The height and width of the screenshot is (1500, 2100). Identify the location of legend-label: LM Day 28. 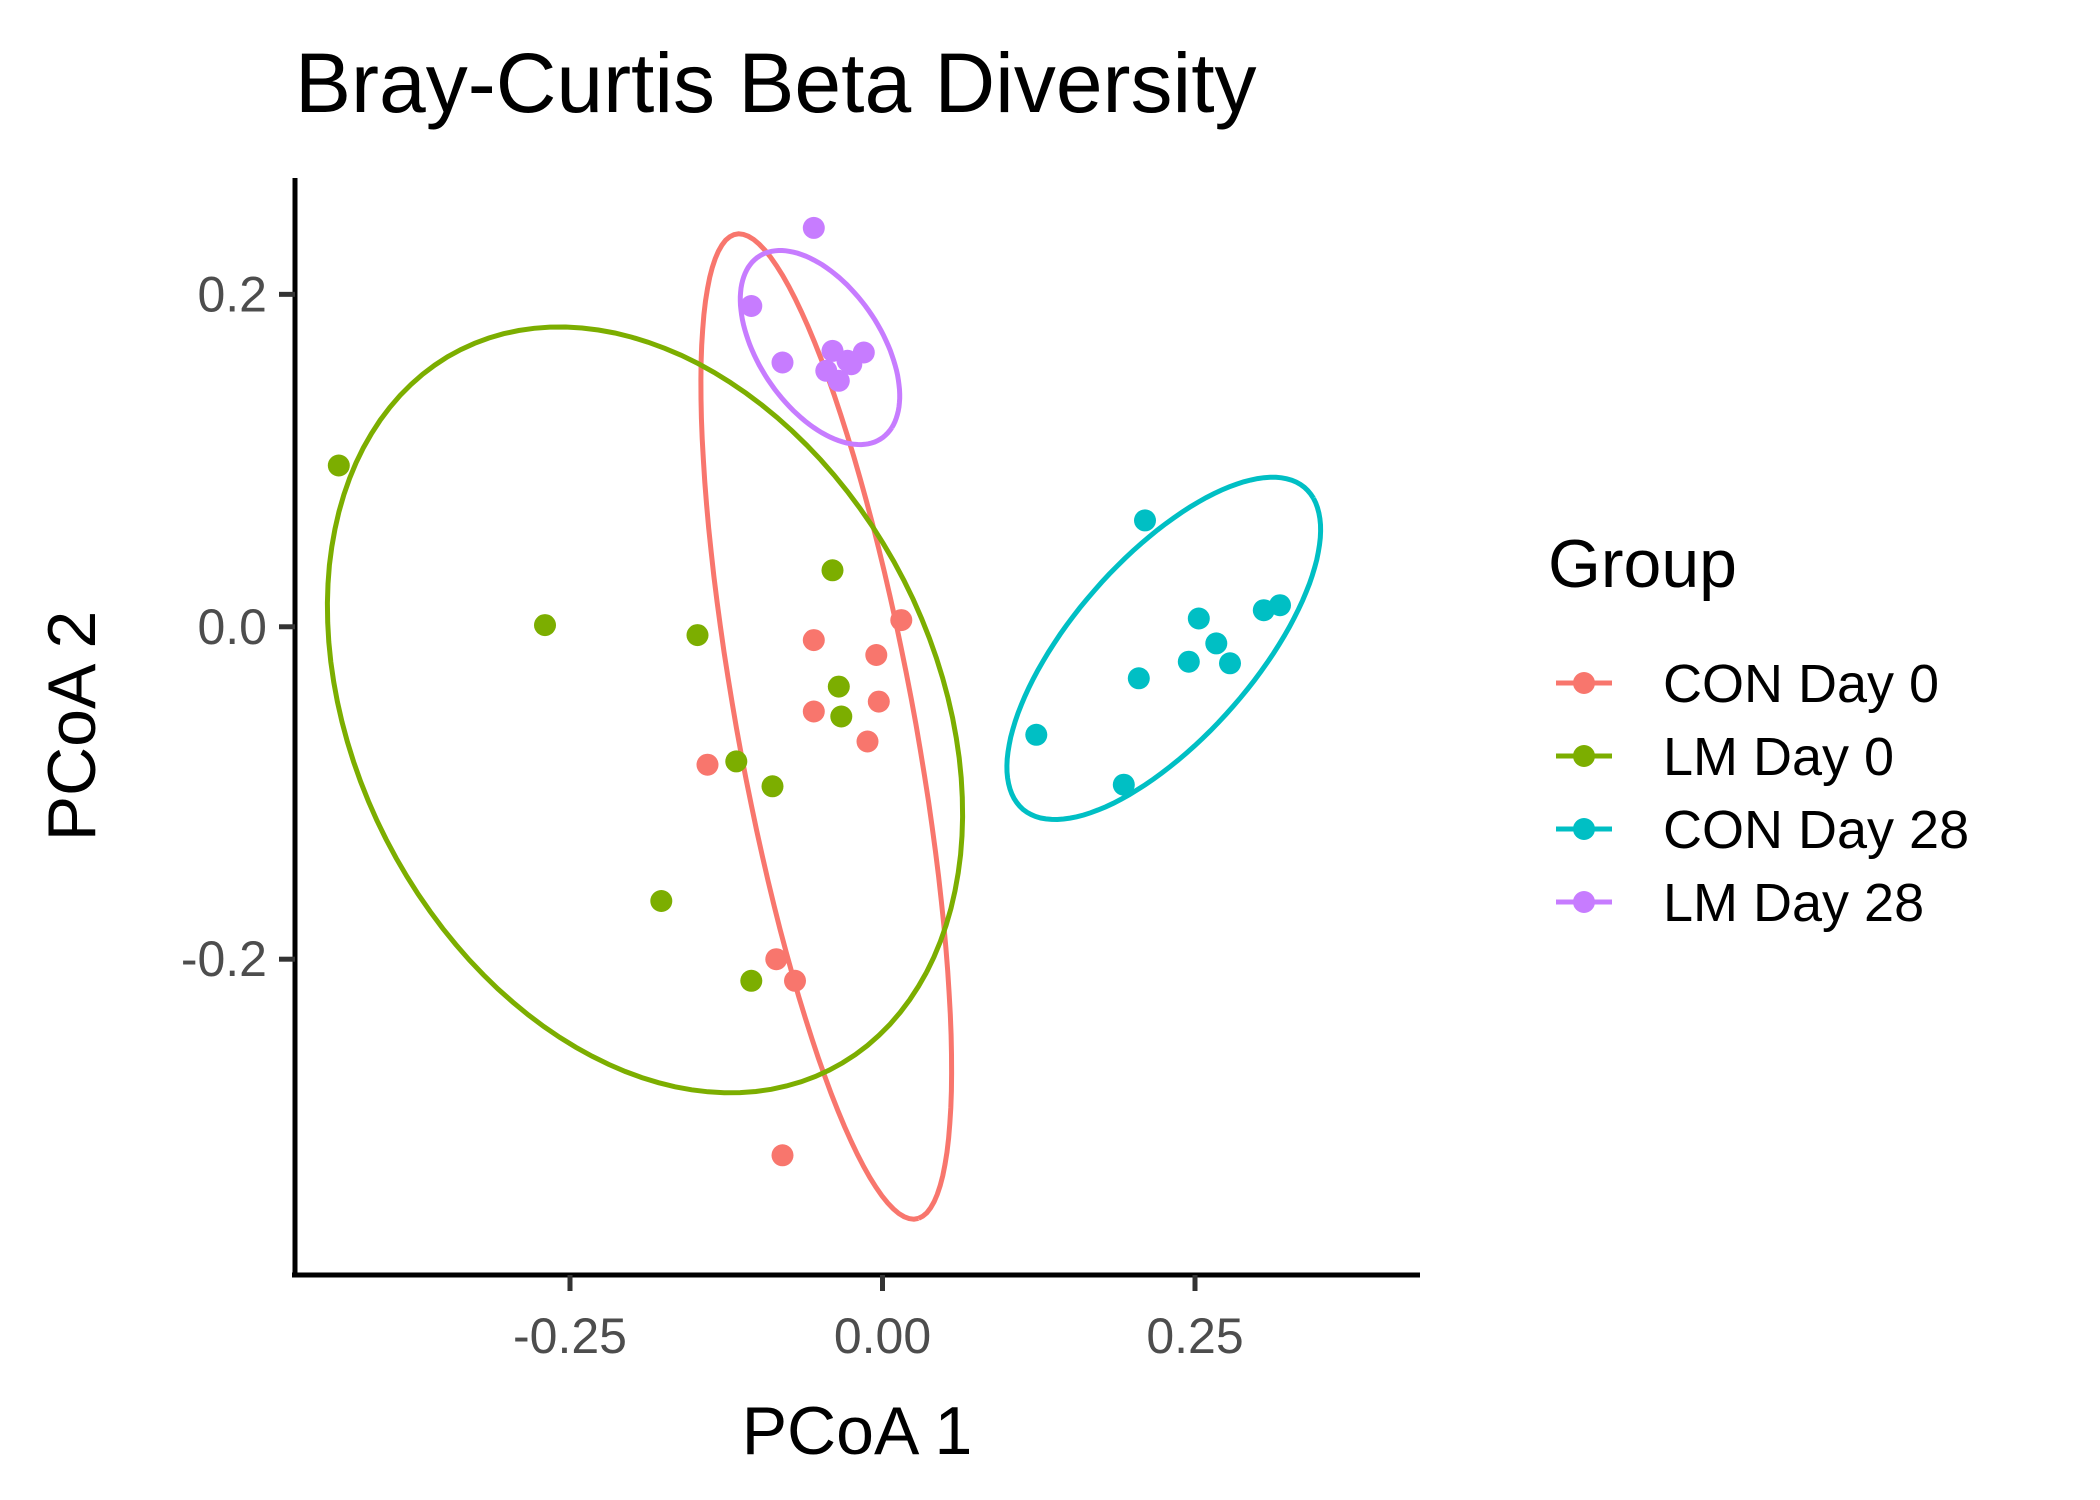
(1793, 903).